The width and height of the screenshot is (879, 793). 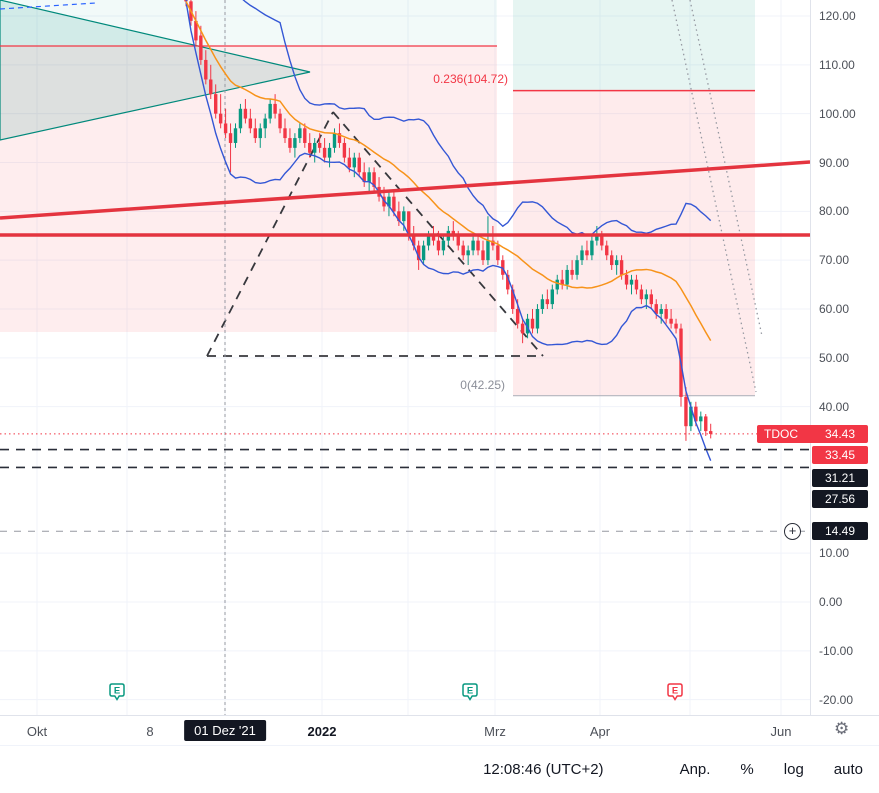 I want to click on price-tick-label: 0.00, so click(x=831, y=602).